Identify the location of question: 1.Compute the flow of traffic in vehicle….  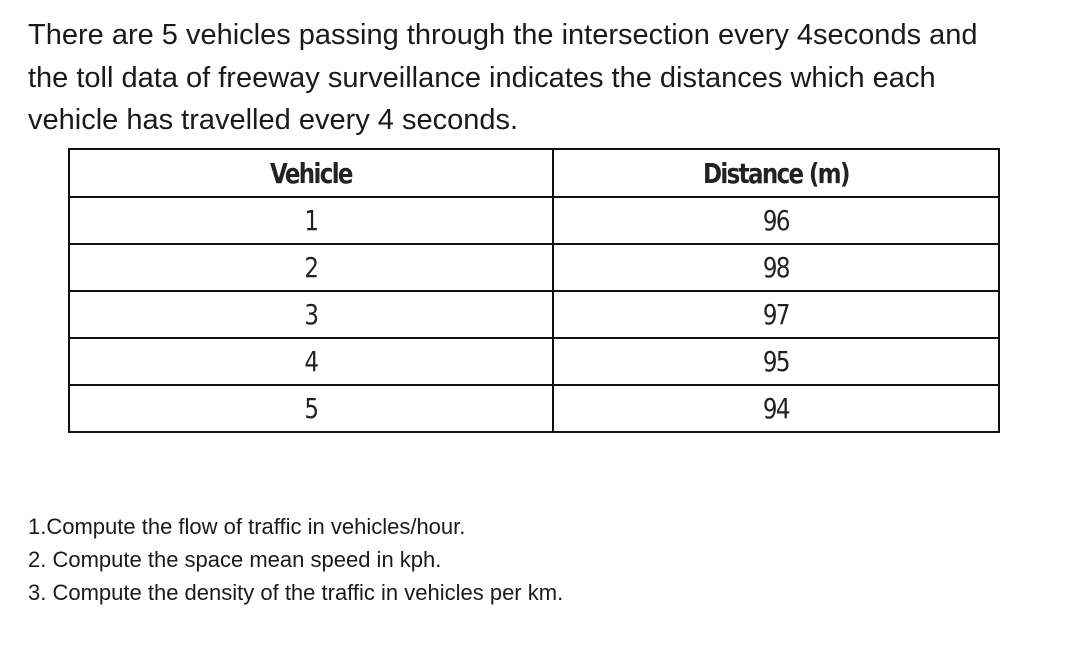
(247, 526).